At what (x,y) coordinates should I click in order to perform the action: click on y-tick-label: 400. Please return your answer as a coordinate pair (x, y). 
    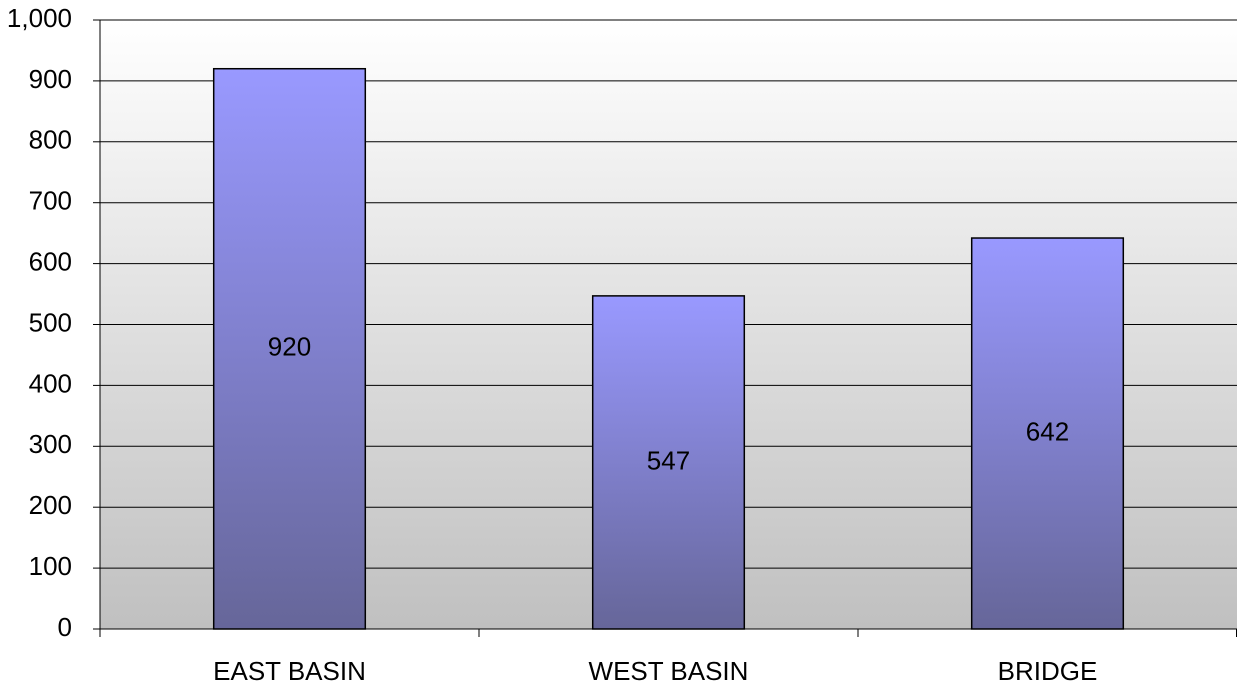
    Looking at the image, I should click on (50, 383).